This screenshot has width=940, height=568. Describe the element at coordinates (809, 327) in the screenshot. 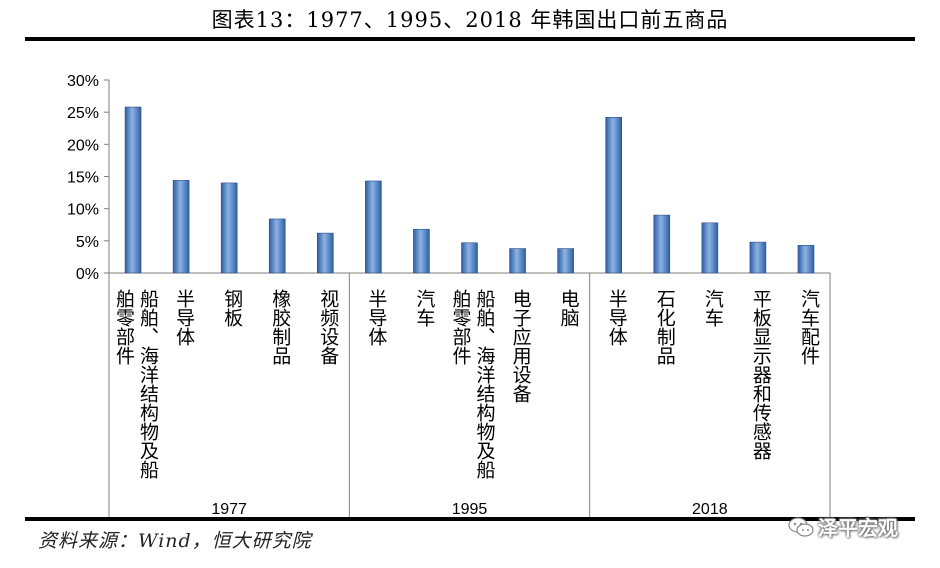

I see `category-label: 汽车配件` at that location.